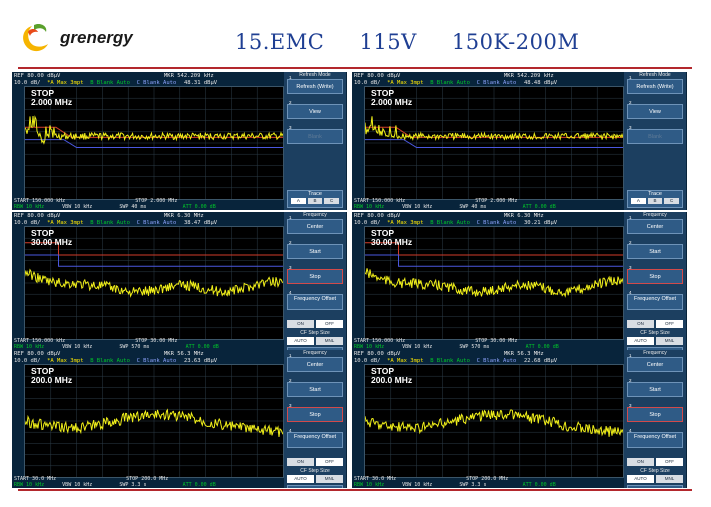  What do you see at coordinates (156, 82) in the screenshot?
I see `trace-c-detector: C Blank Auto` at bounding box center [156, 82].